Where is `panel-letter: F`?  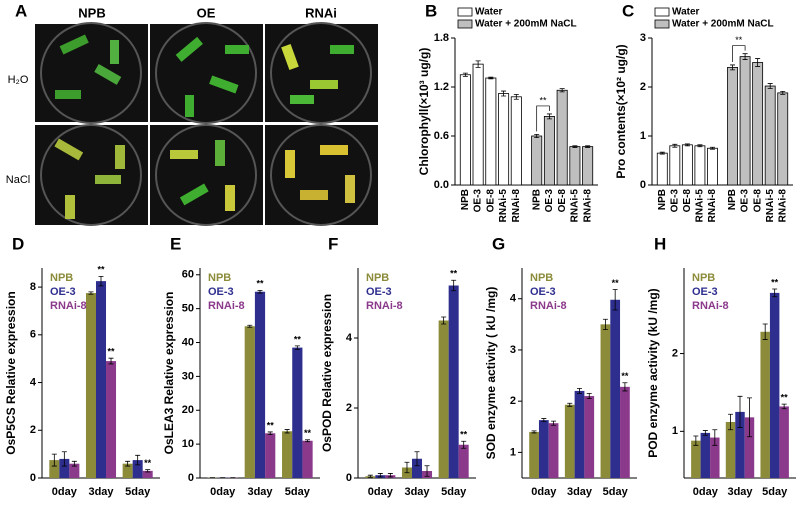 panel-letter: F is located at coordinates (333, 243).